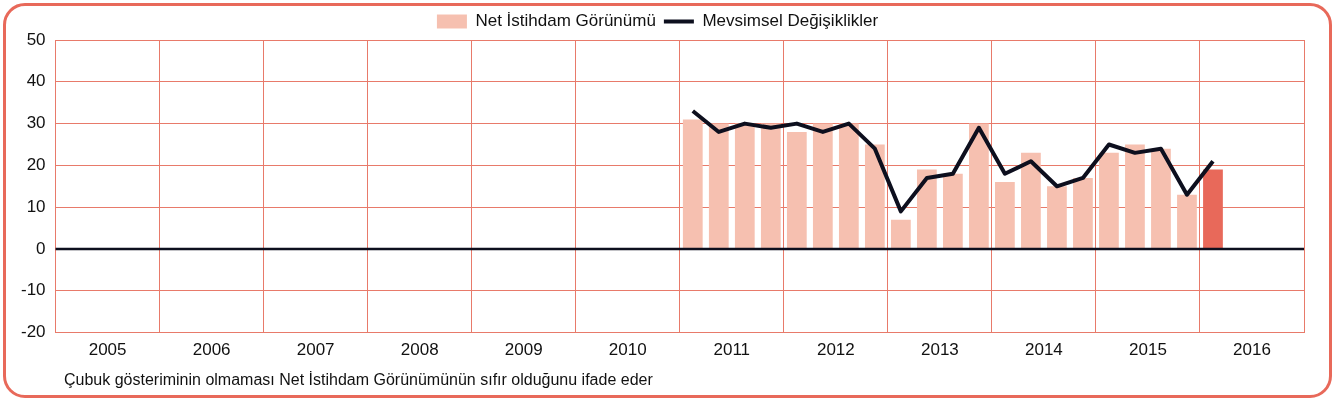  What do you see at coordinates (36, 165) in the screenshot?
I see `y-tick-label: 20` at bounding box center [36, 165].